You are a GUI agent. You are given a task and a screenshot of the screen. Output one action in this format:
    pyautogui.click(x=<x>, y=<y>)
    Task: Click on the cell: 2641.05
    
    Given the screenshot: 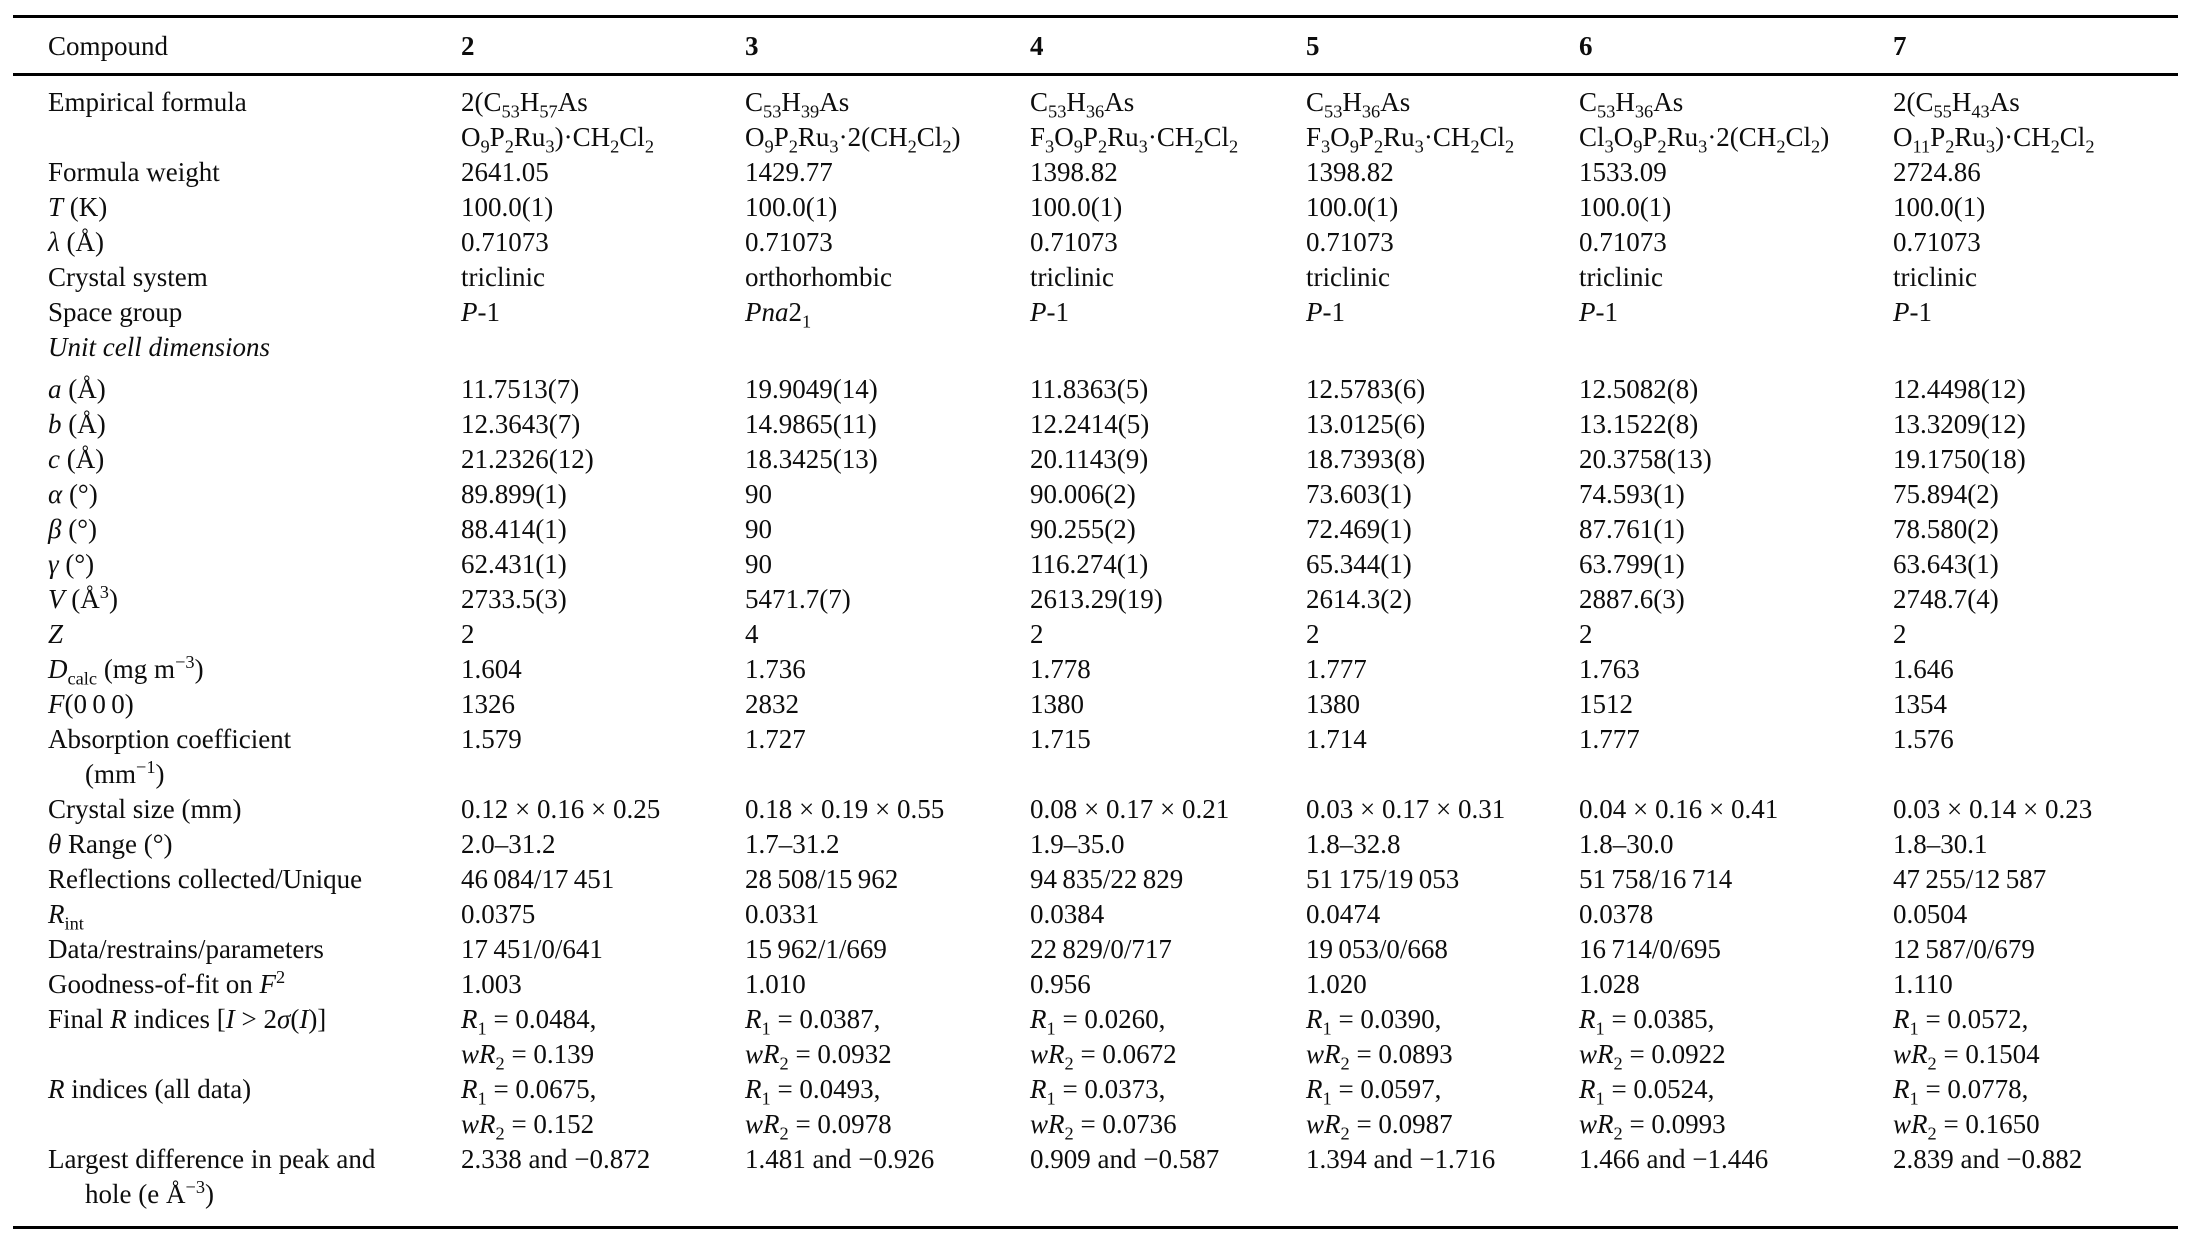 What is the action you would take?
    pyautogui.click(x=505, y=172)
    